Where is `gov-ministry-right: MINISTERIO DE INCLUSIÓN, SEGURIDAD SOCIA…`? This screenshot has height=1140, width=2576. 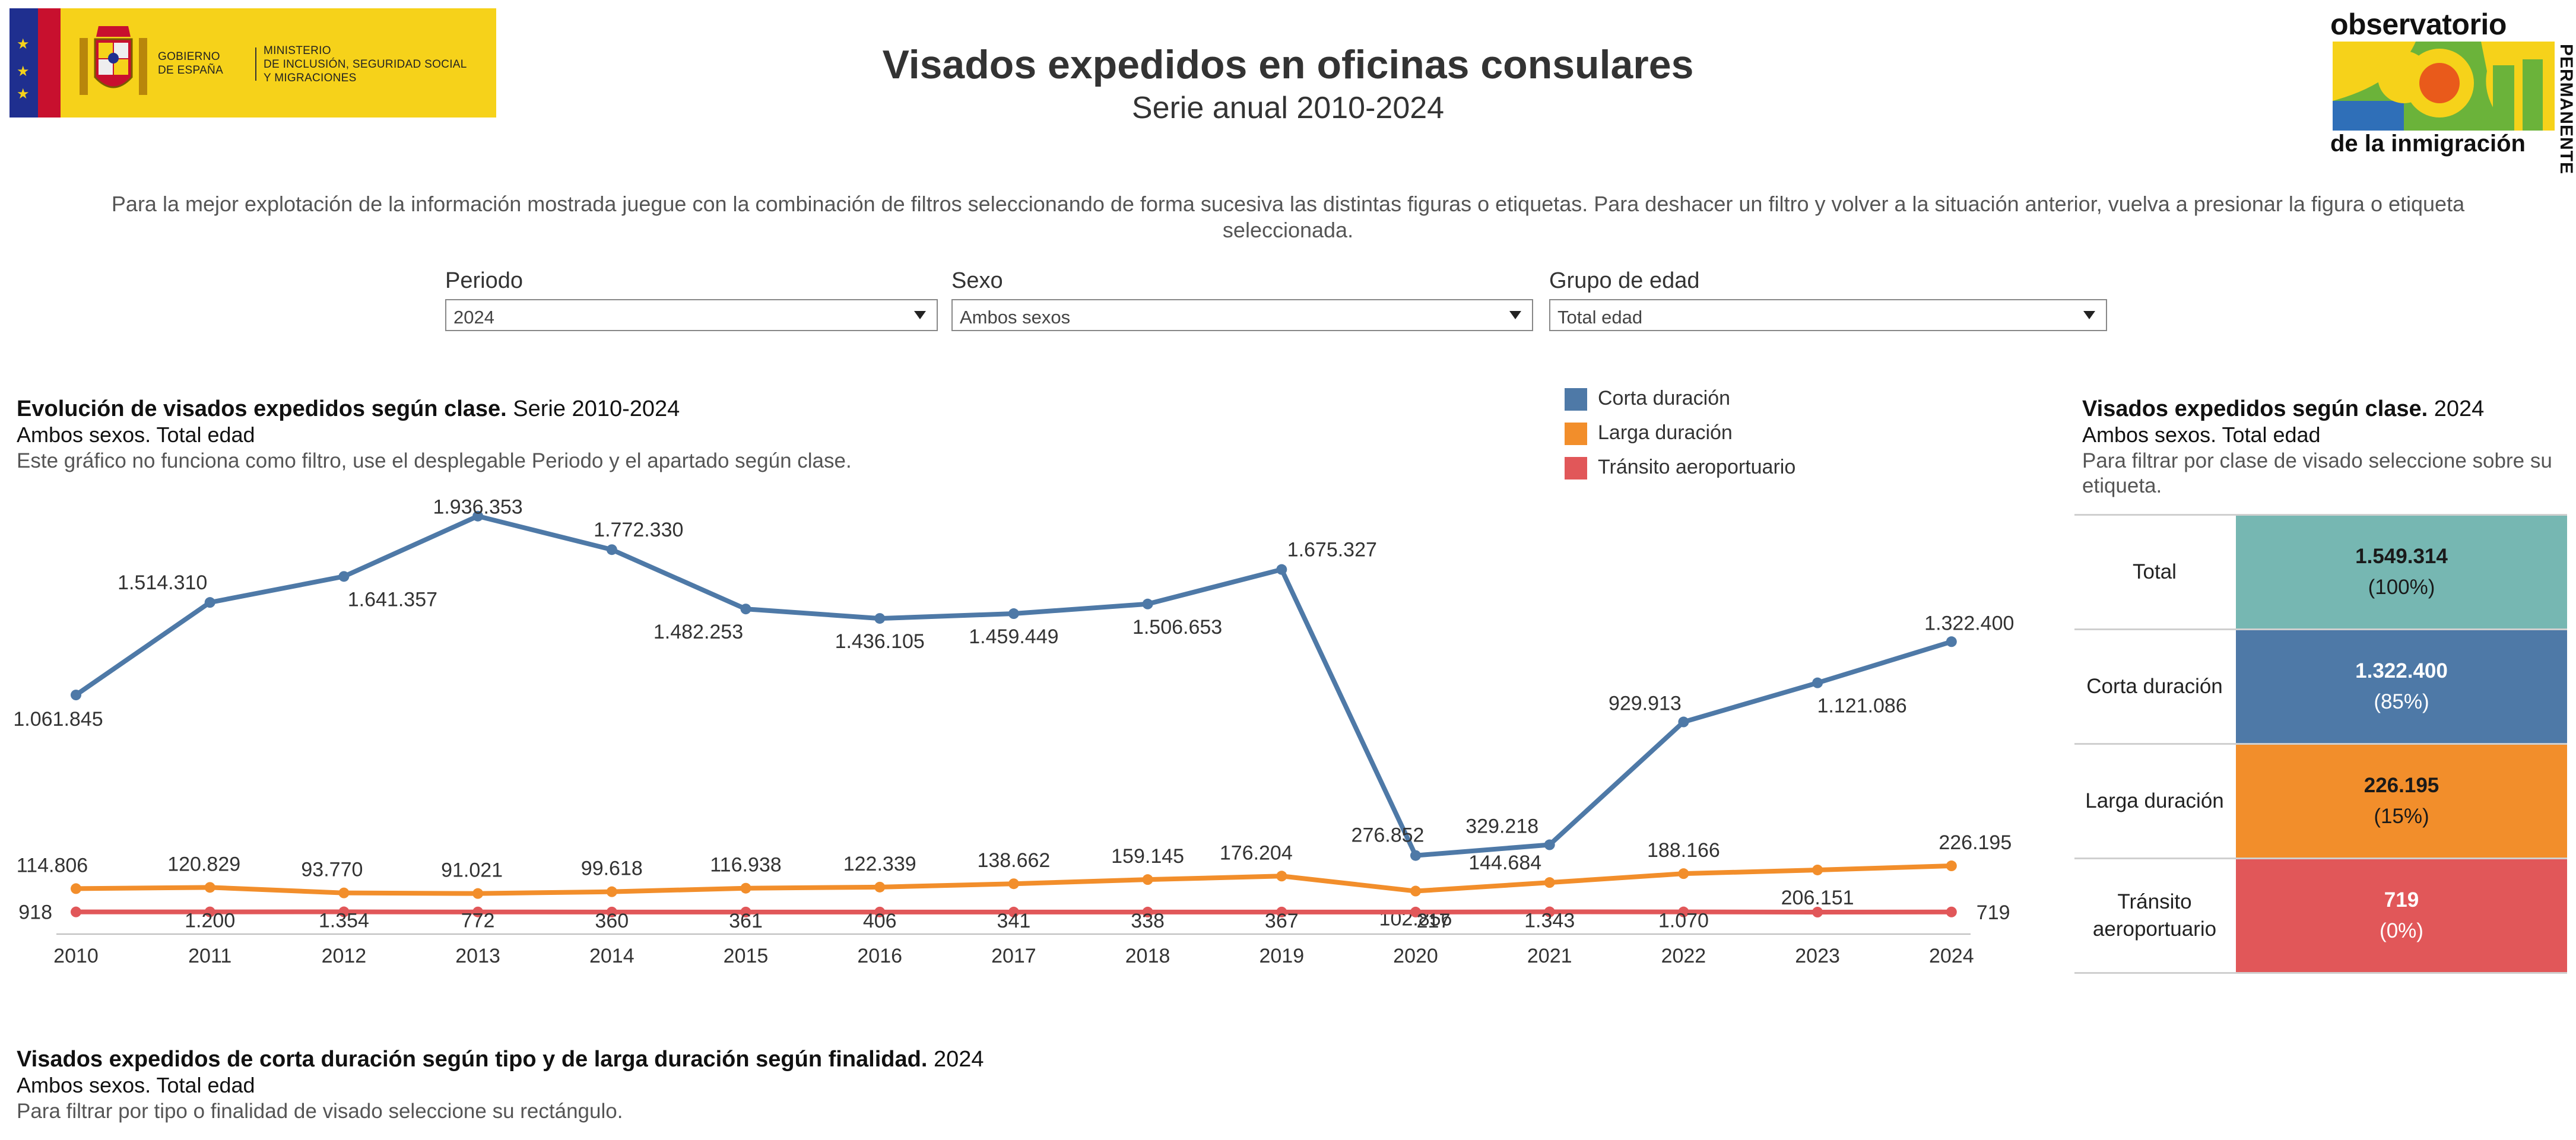
gov-ministry-right: MINISTERIO DE INCLUSIÓN, SEGURIDAD SOCIA… is located at coordinates (365, 65).